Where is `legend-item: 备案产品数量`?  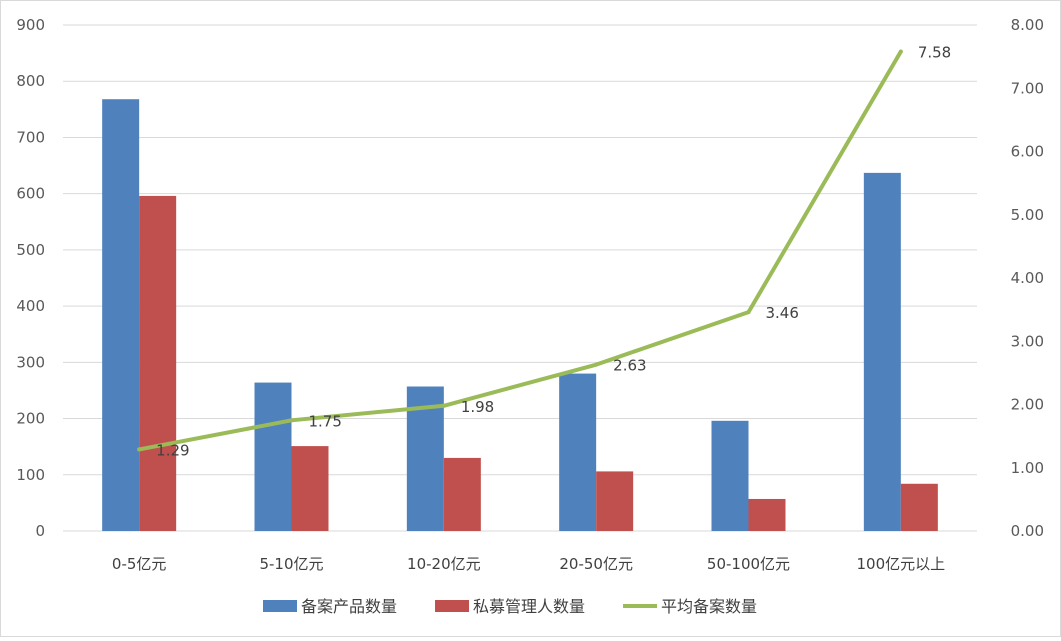 legend-item: 备案产品数量 is located at coordinates (330, 606).